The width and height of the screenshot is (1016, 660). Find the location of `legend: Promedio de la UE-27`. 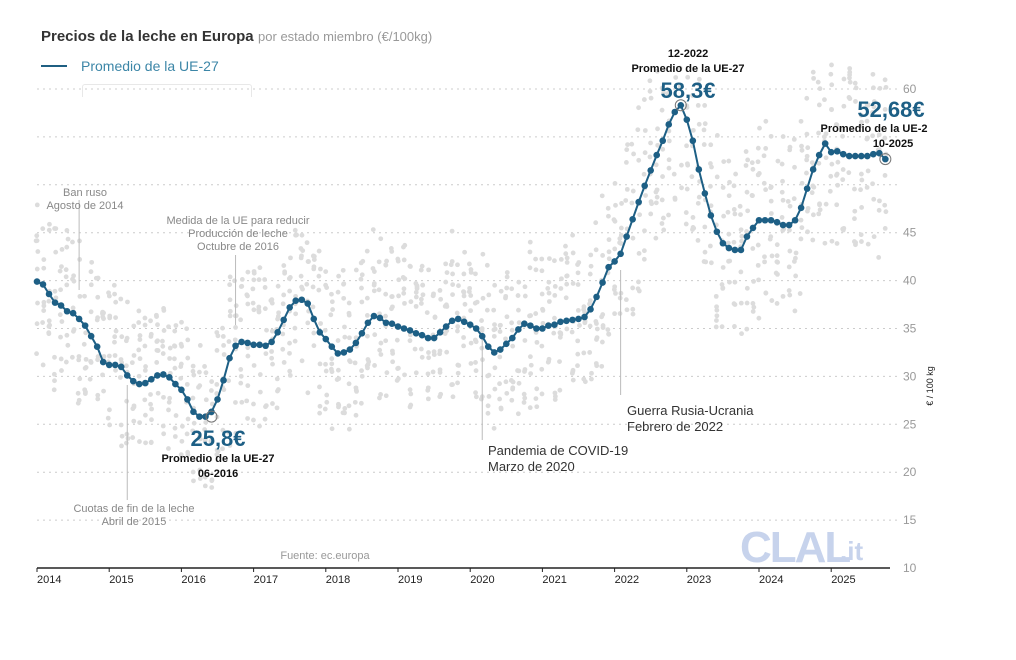

legend: Promedio de la UE-27 is located at coordinates (130, 66).